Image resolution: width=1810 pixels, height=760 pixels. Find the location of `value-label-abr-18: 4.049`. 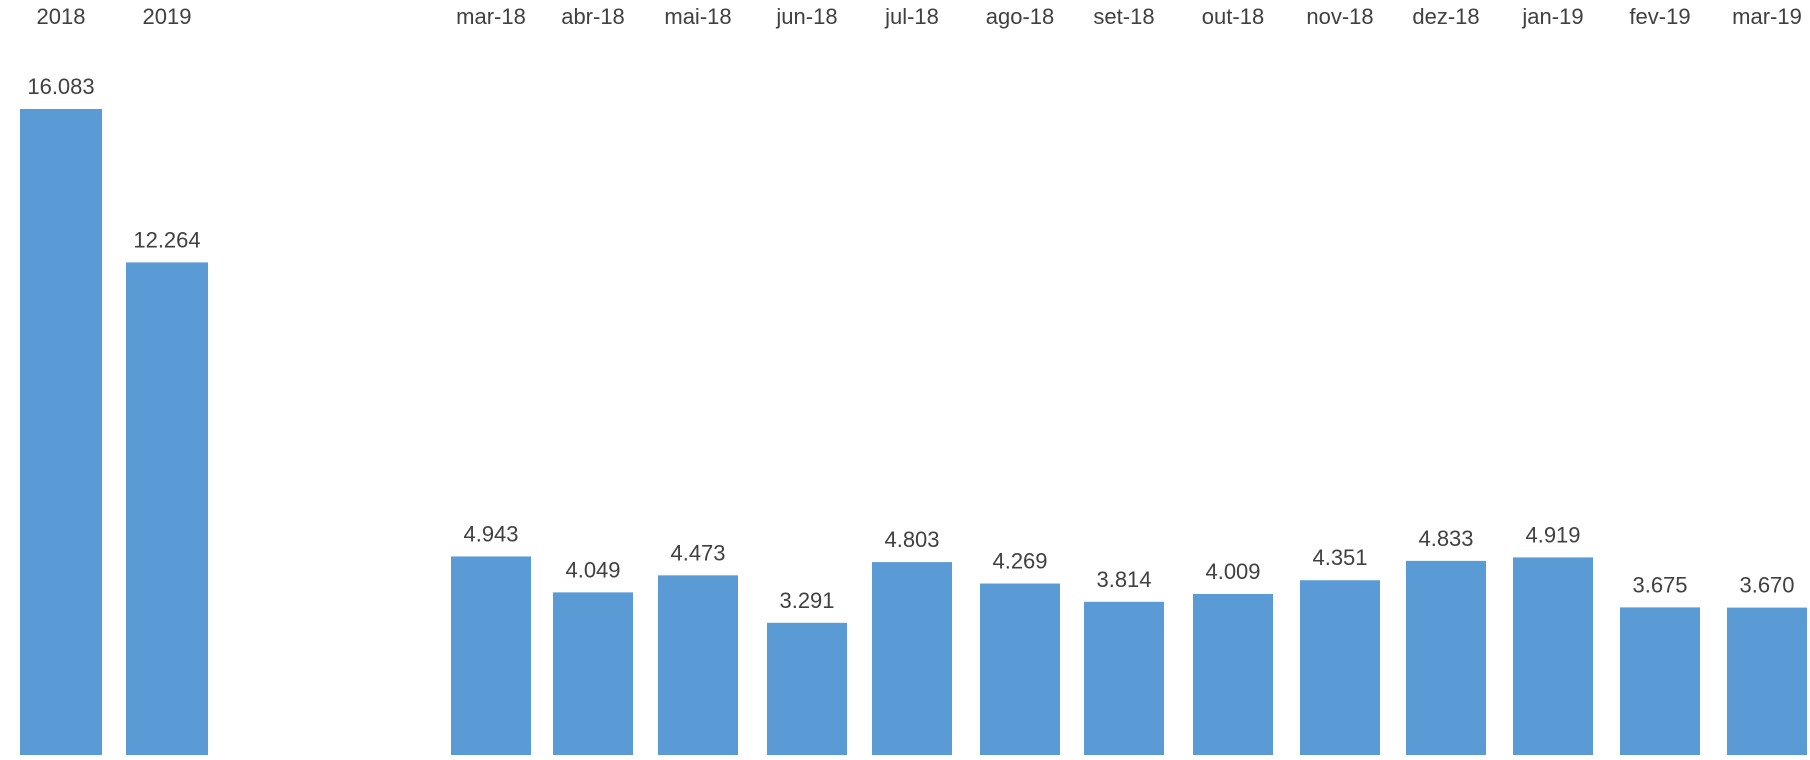

value-label-abr-18: 4.049 is located at coordinates (592, 569).